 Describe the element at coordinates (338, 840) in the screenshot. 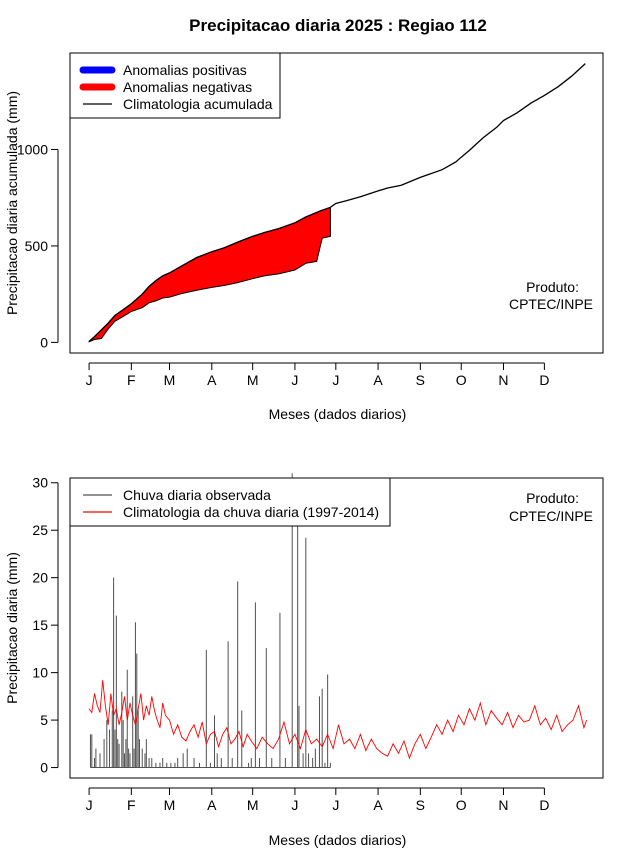

I see `x-axis-title-daily: Meses (dados diarios)` at that location.